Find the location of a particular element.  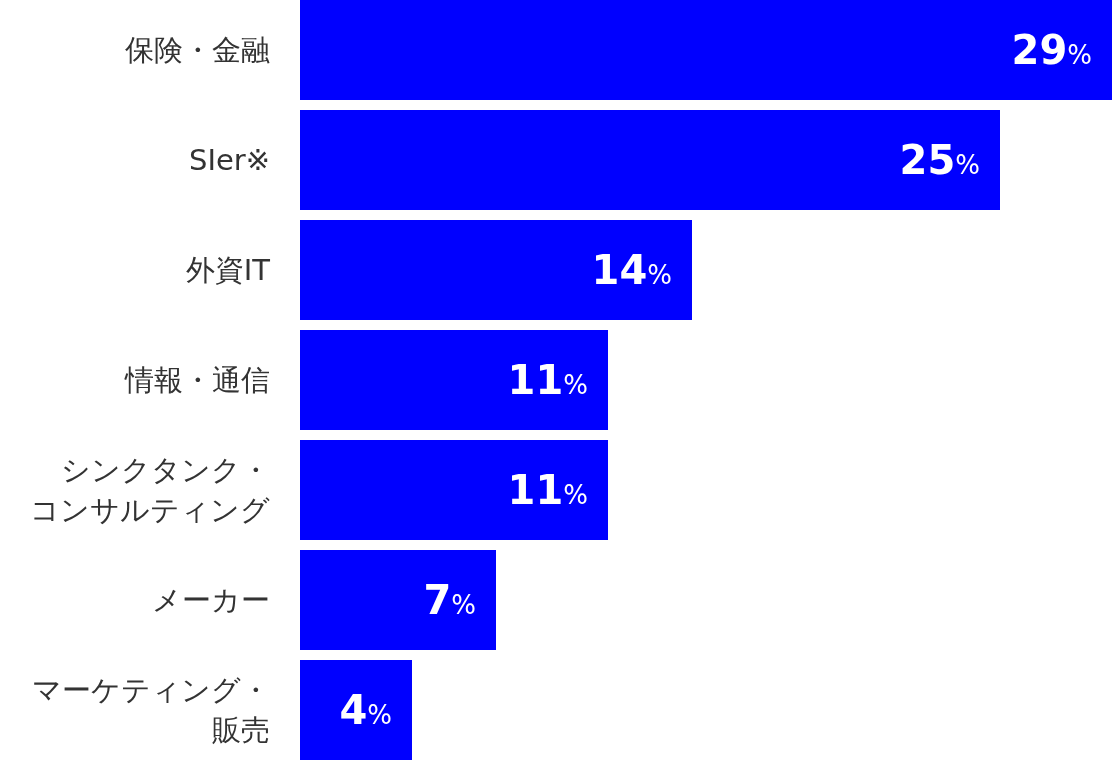

y-tick-label: マーケティング・販売 is located at coordinates (151, 710).